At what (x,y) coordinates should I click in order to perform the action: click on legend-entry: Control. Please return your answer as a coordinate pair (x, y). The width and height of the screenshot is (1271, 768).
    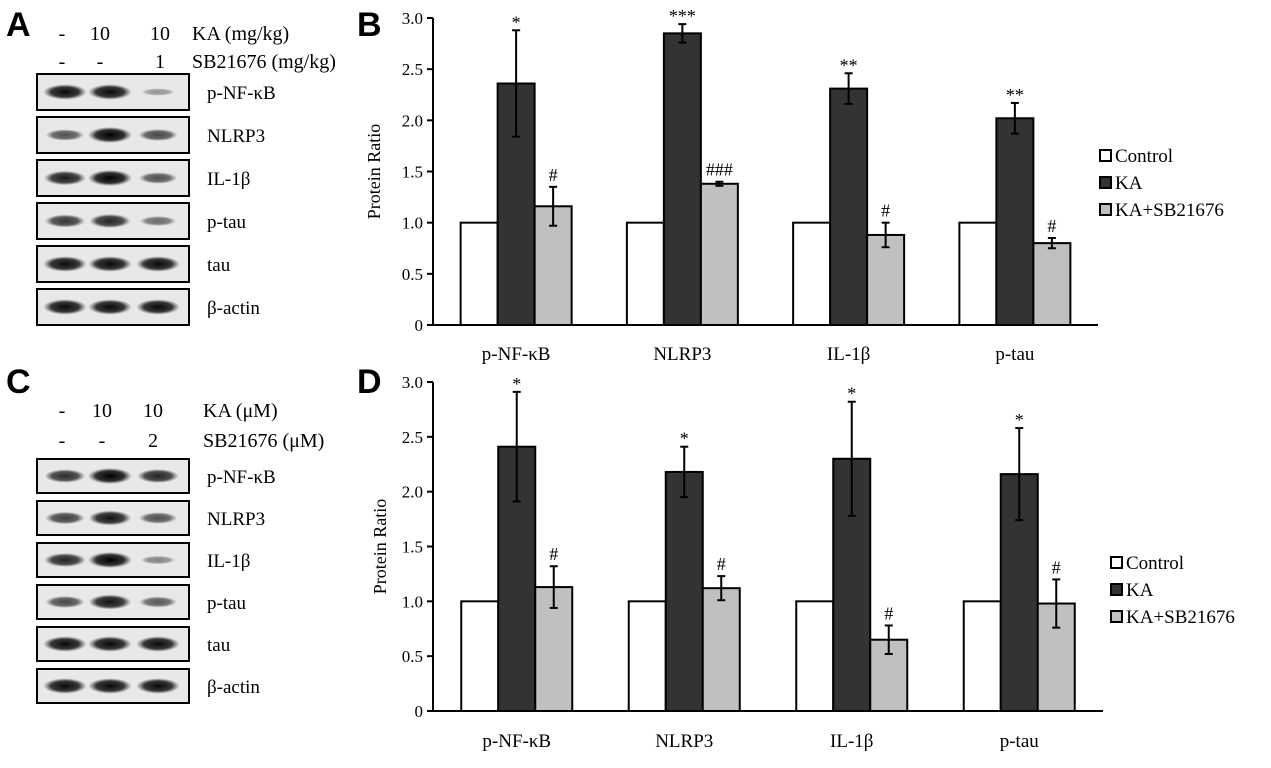
    Looking at the image, I should click on (1155, 563).